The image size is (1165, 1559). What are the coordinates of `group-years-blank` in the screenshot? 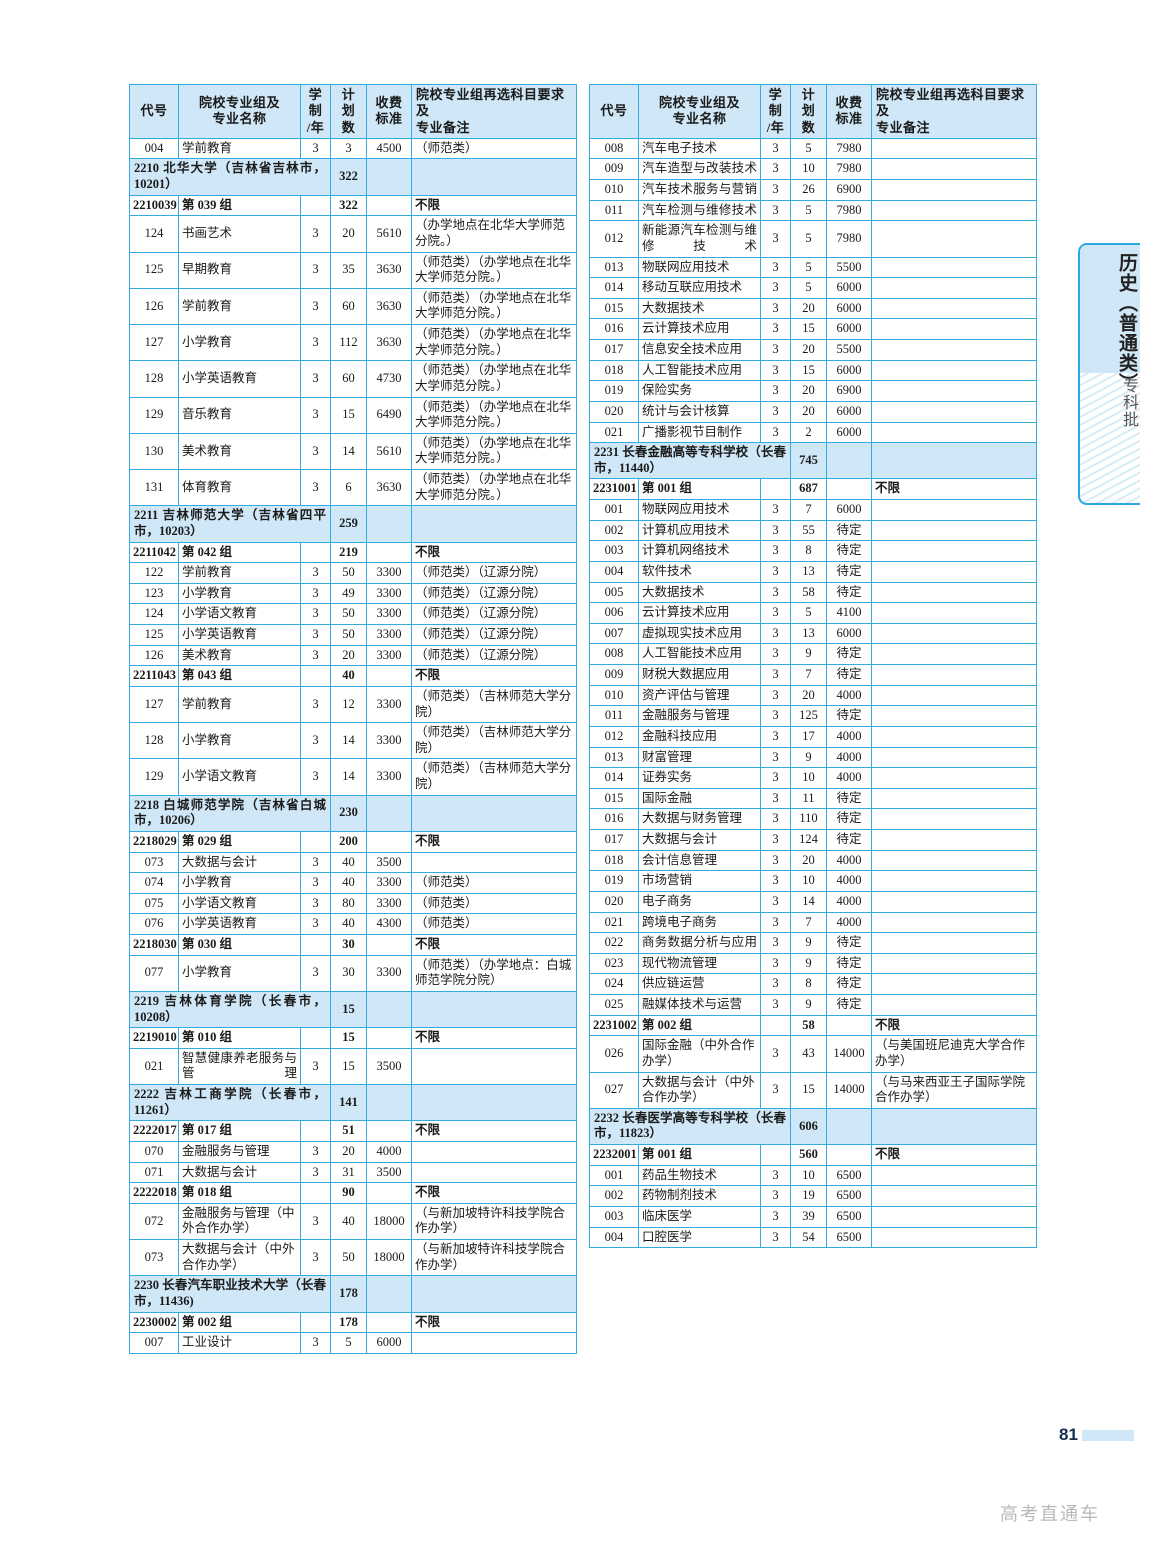 It's located at (775, 489).